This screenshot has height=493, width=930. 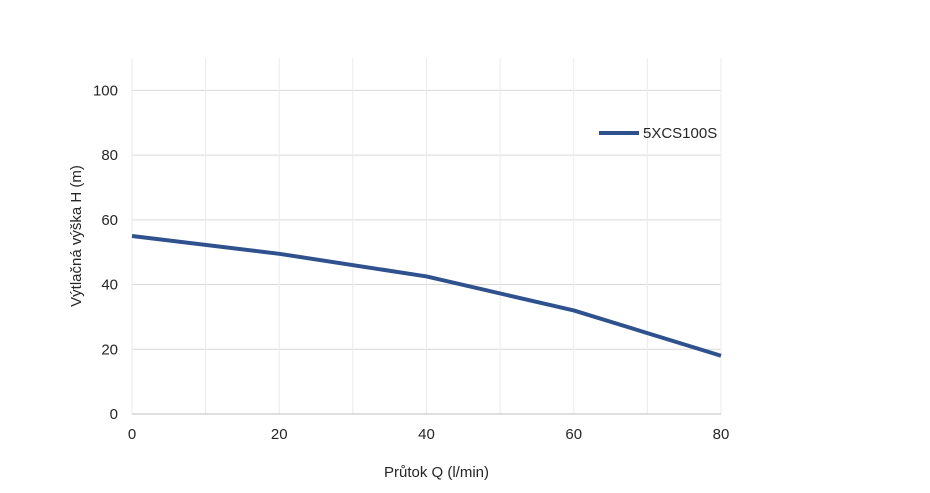 I want to click on legend-label: 5XCS100S, so click(x=680, y=133).